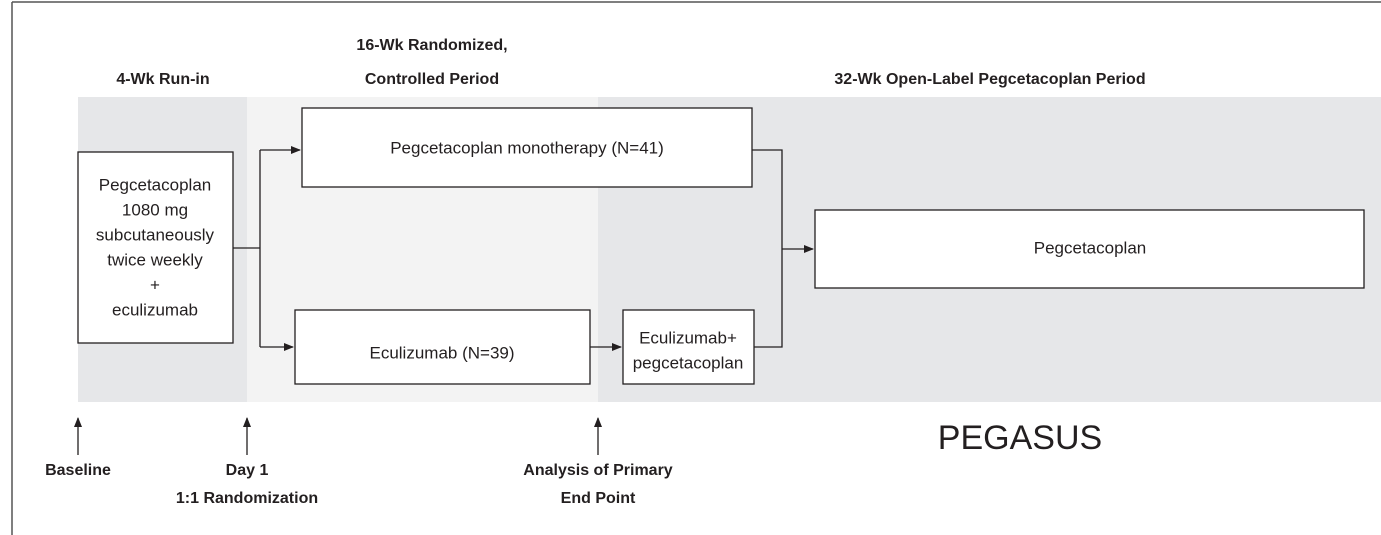 The height and width of the screenshot is (535, 1381). I want to click on run-in-box, so click(155, 247).